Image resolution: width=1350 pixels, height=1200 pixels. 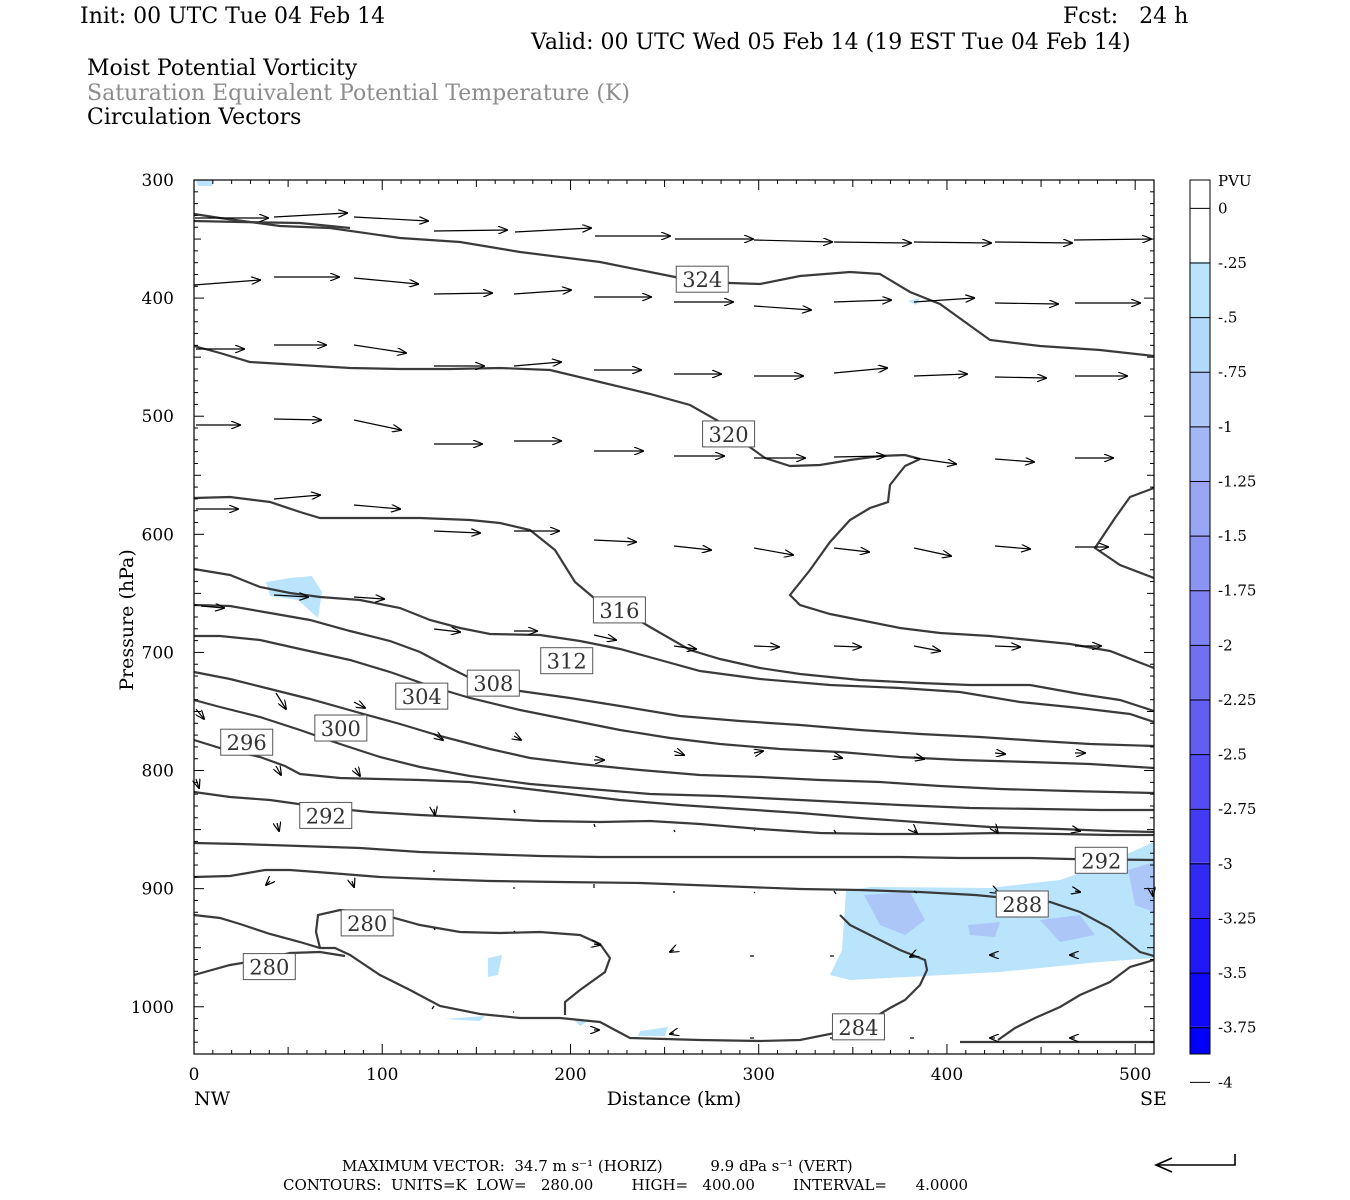 What do you see at coordinates (1200, 617) in the screenshot?
I see `colorbar-frame` at bounding box center [1200, 617].